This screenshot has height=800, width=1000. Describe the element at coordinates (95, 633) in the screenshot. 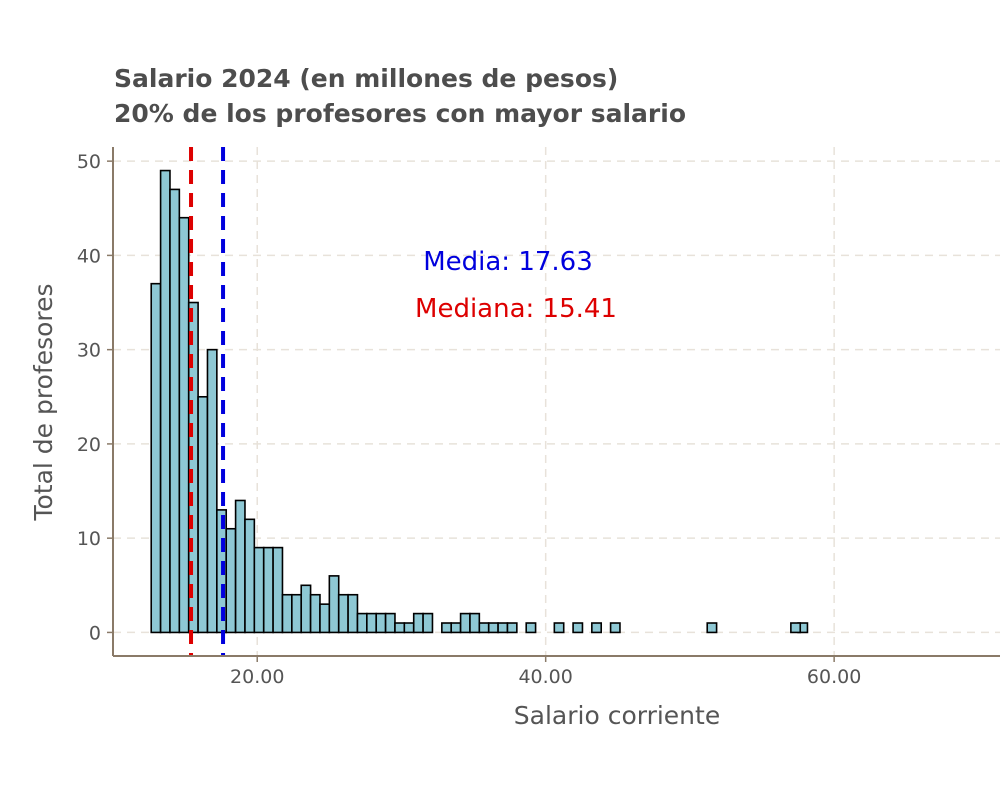

I see `y-tick-label: 0` at that location.